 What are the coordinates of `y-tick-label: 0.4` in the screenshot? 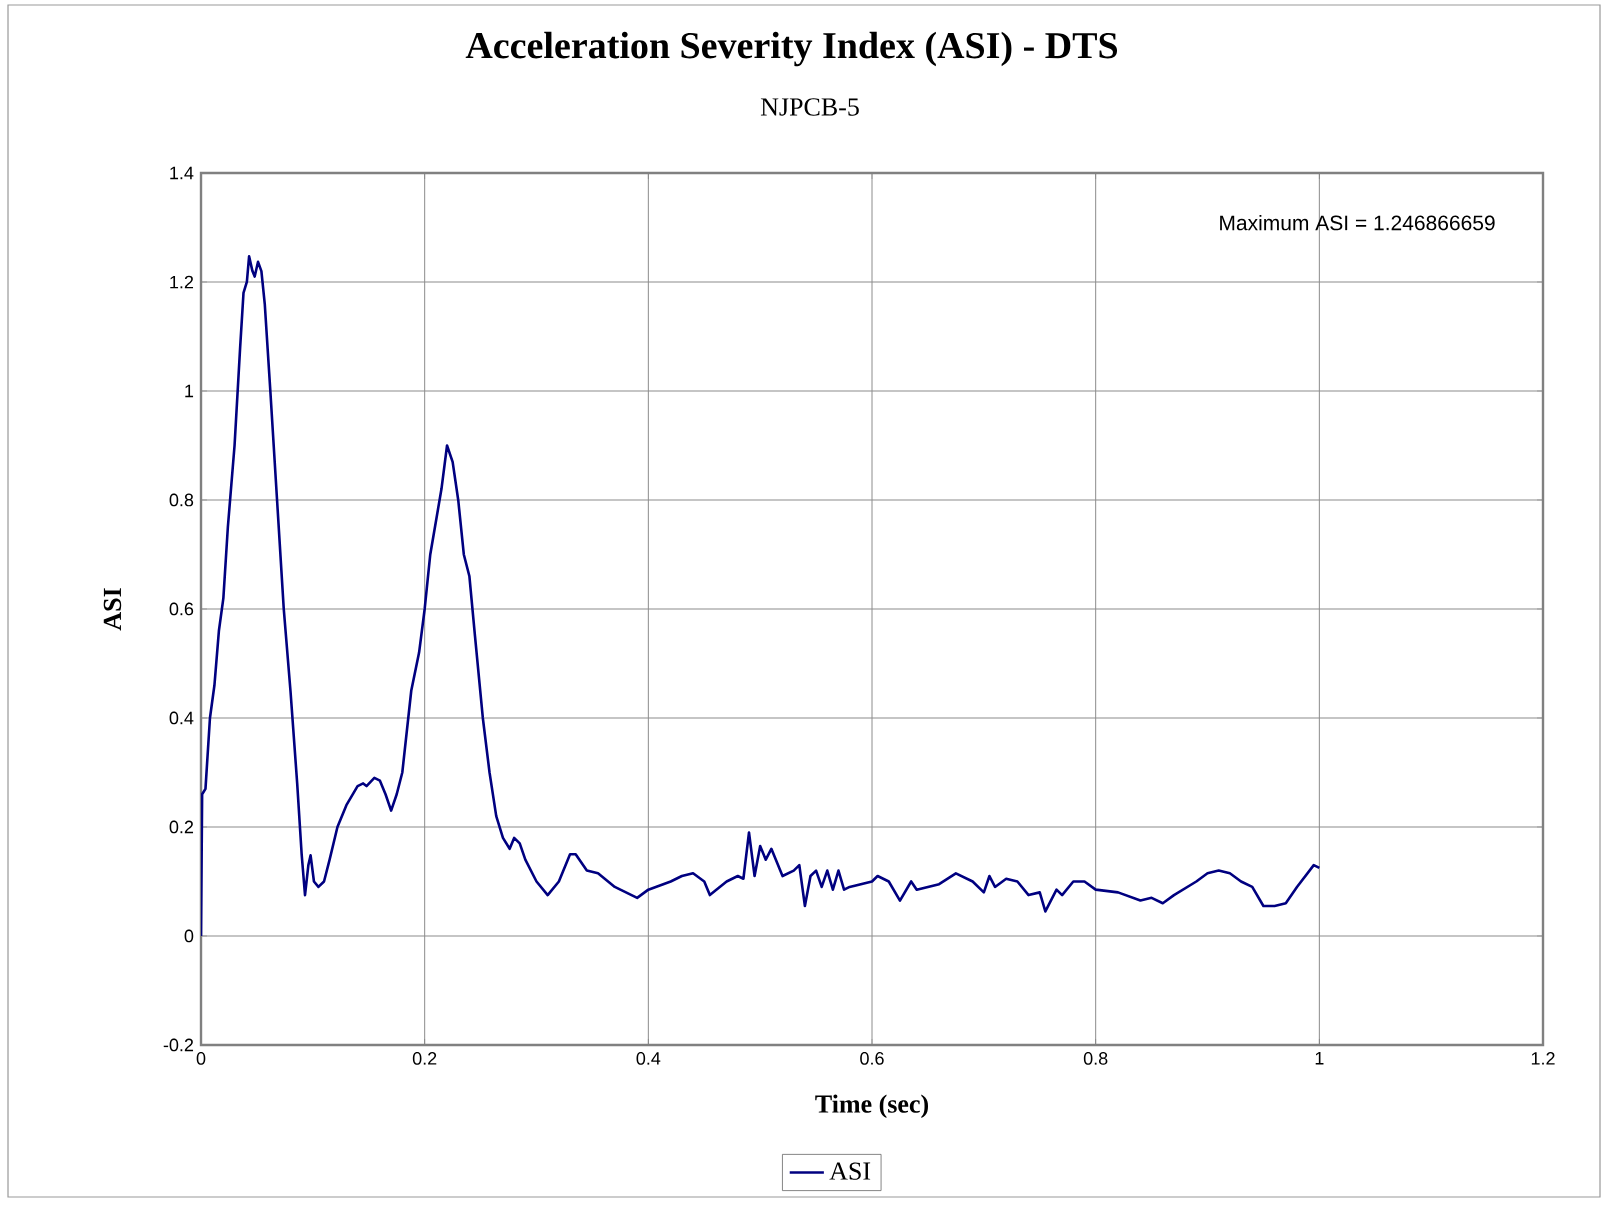 It's located at (181, 718).